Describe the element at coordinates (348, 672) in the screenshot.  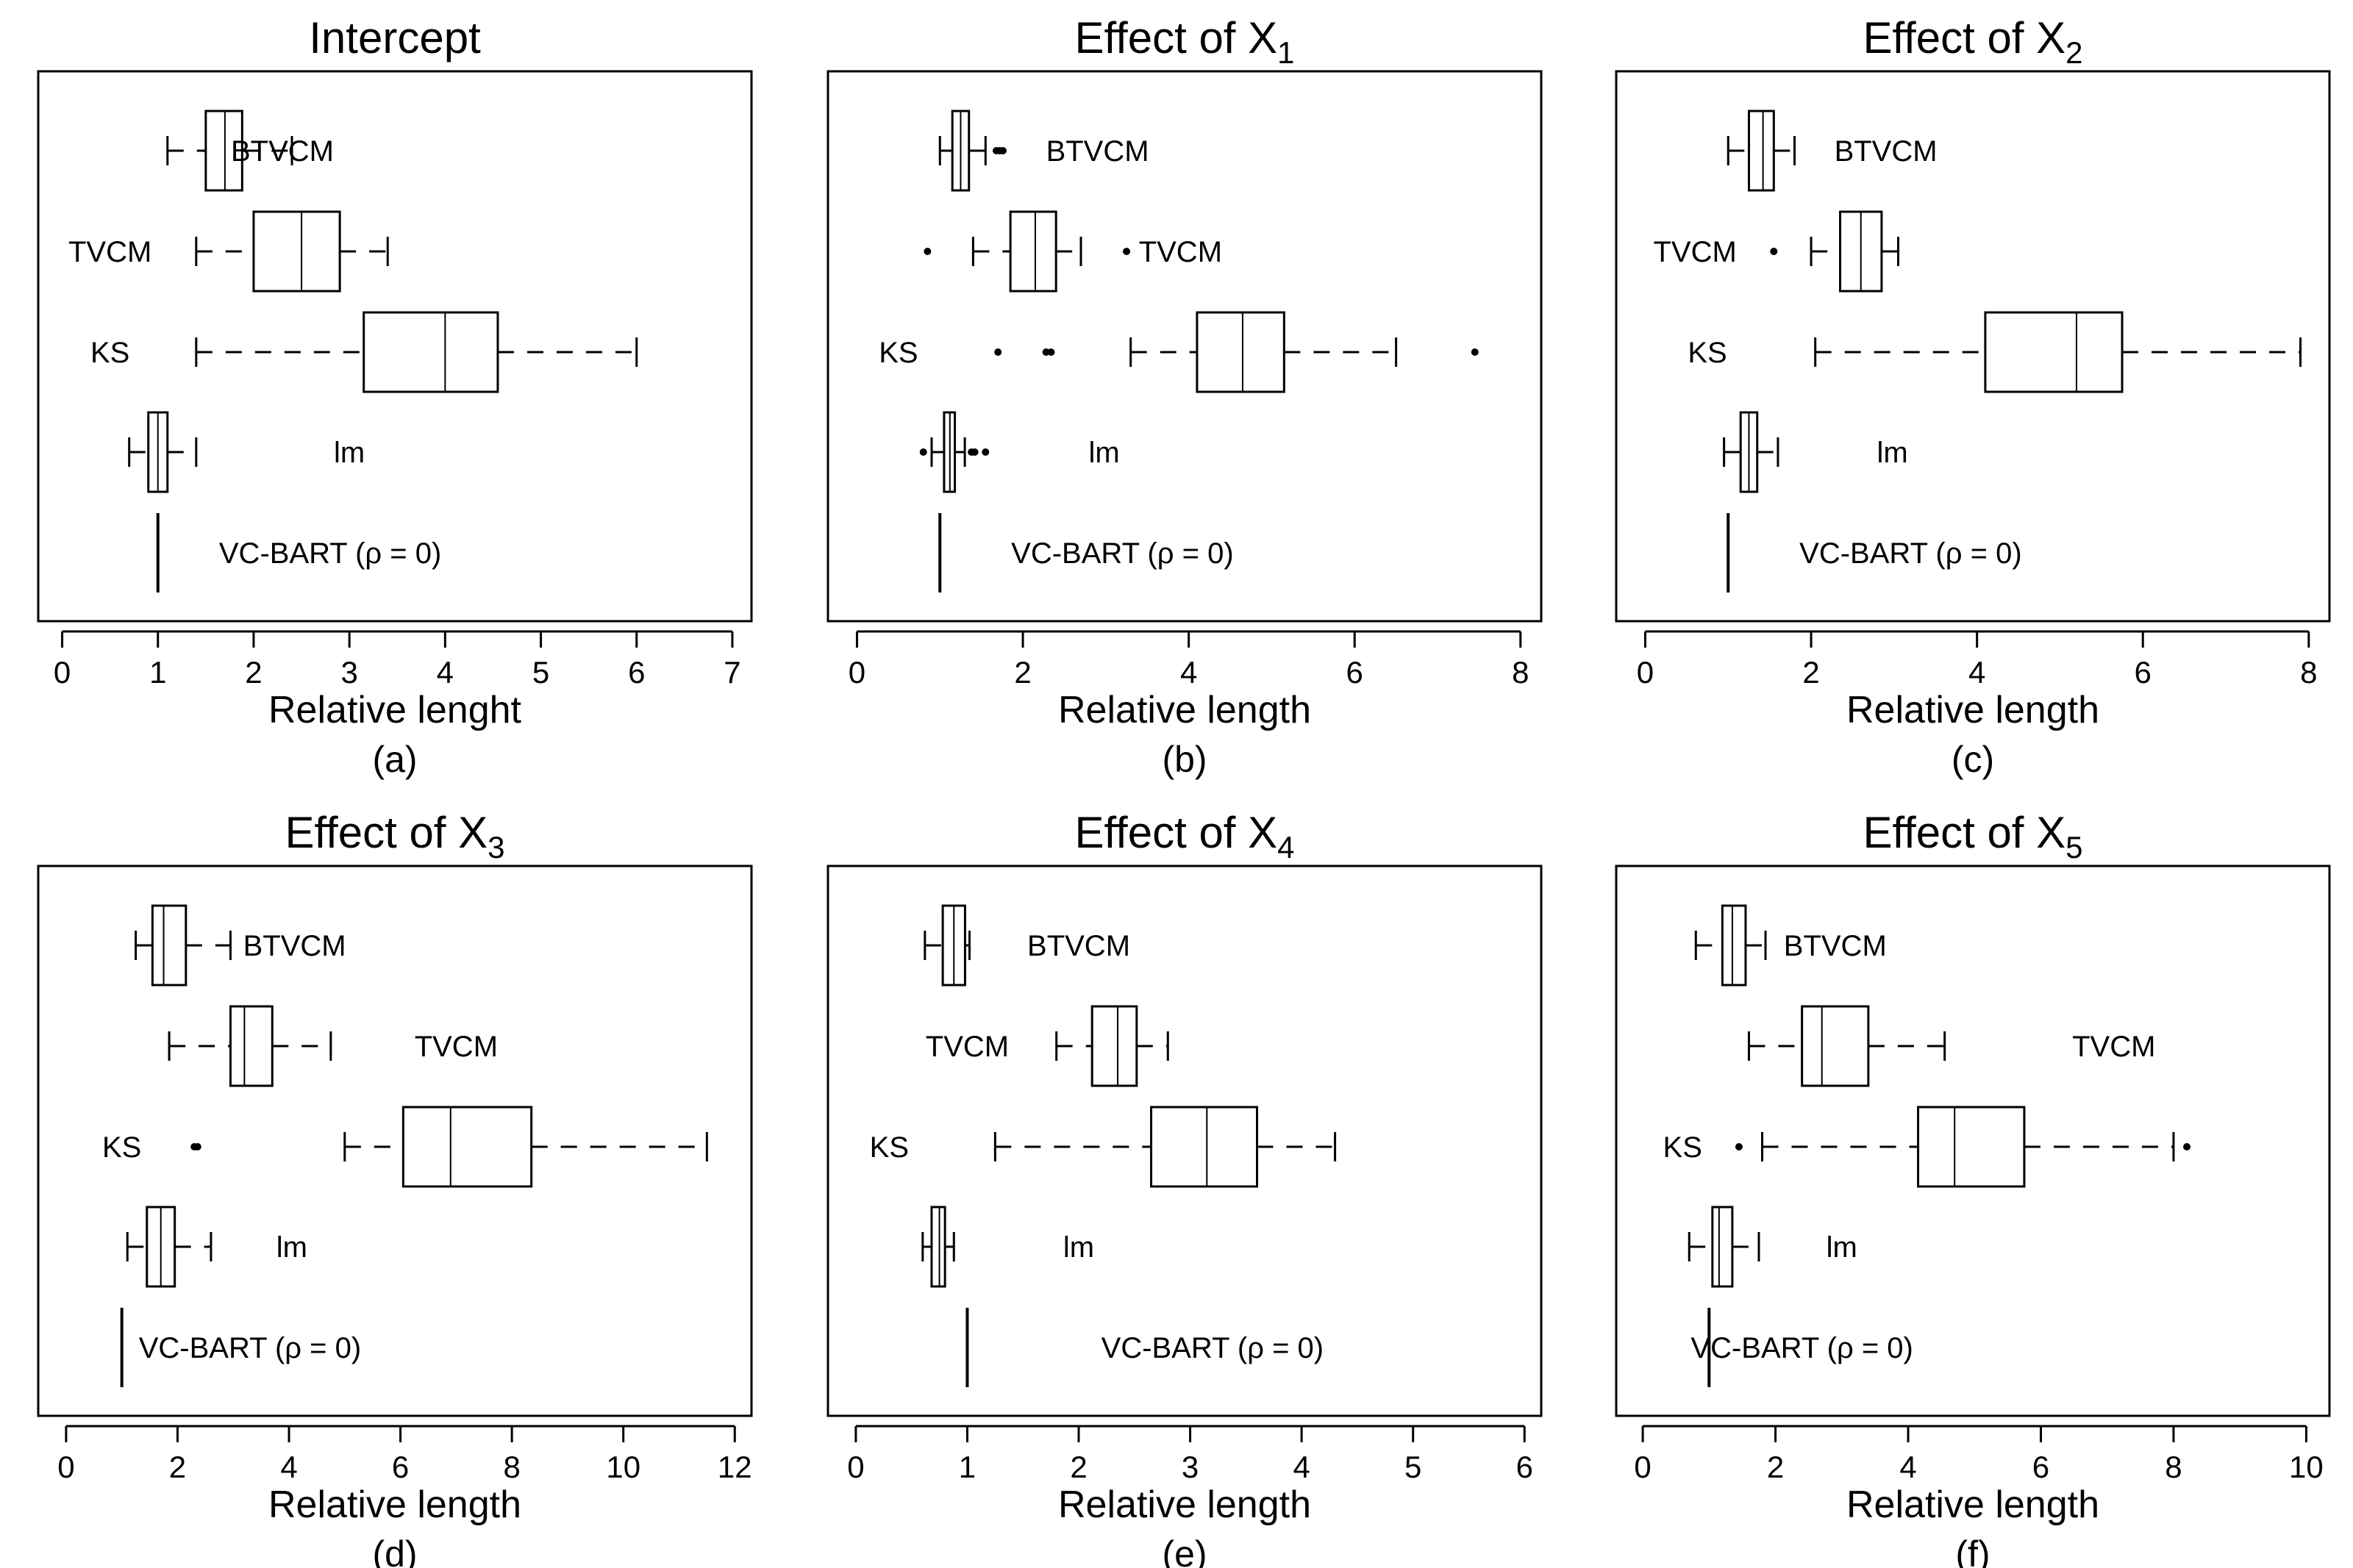
I see `x-tick-label: 3` at that location.